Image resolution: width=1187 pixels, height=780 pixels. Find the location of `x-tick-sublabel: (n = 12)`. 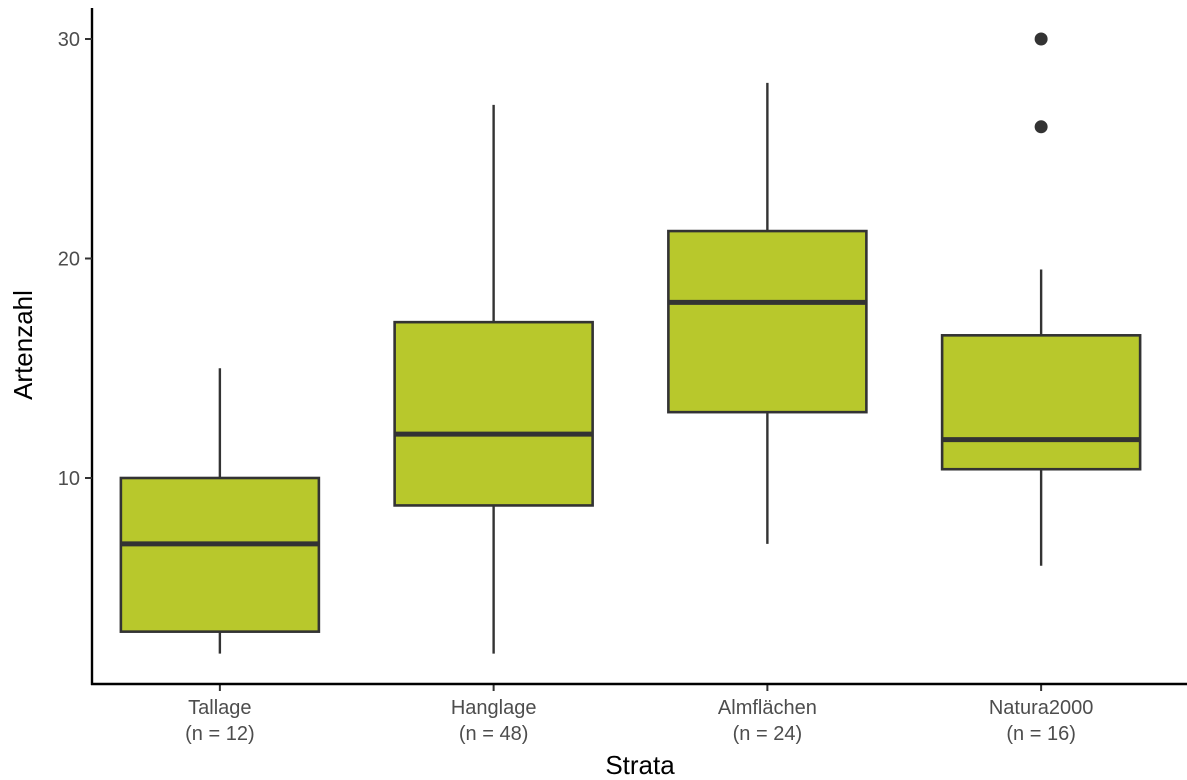

x-tick-sublabel: (n = 12) is located at coordinates (219, 734).